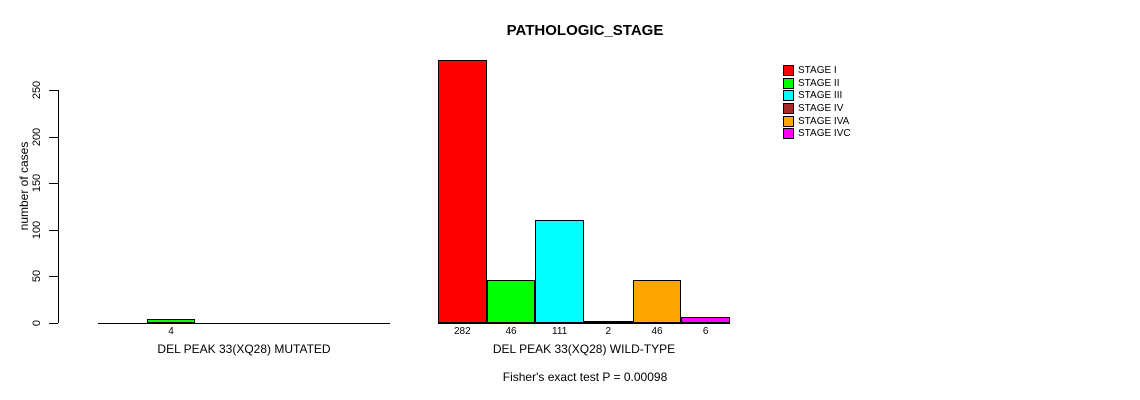  I want to click on group-label: DEL PEAK 33(XQ28) MUTATED, so click(244, 349).